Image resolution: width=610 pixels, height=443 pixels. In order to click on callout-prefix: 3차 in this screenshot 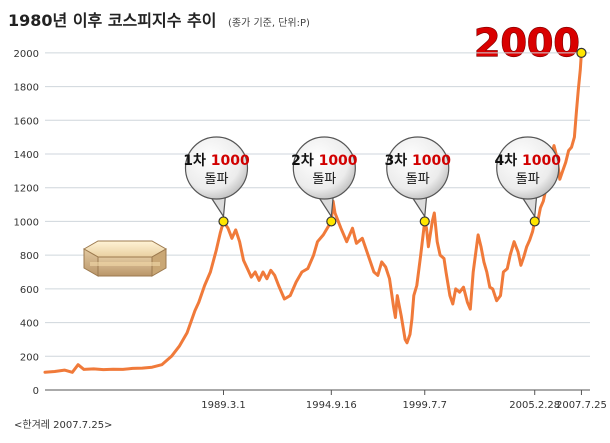, I will do `click(399, 161)`.